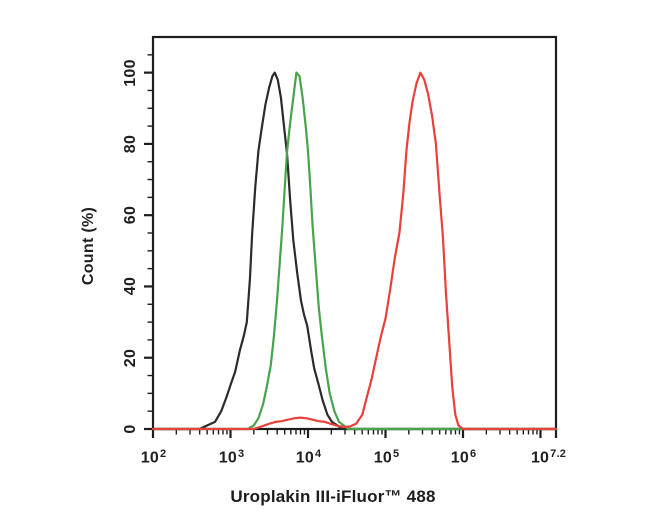 Image resolution: width=650 pixels, height=520 pixels. Describe the element at coordinates (130, 429) in the screenshot. I see `y-tick-label: 0` at that location.